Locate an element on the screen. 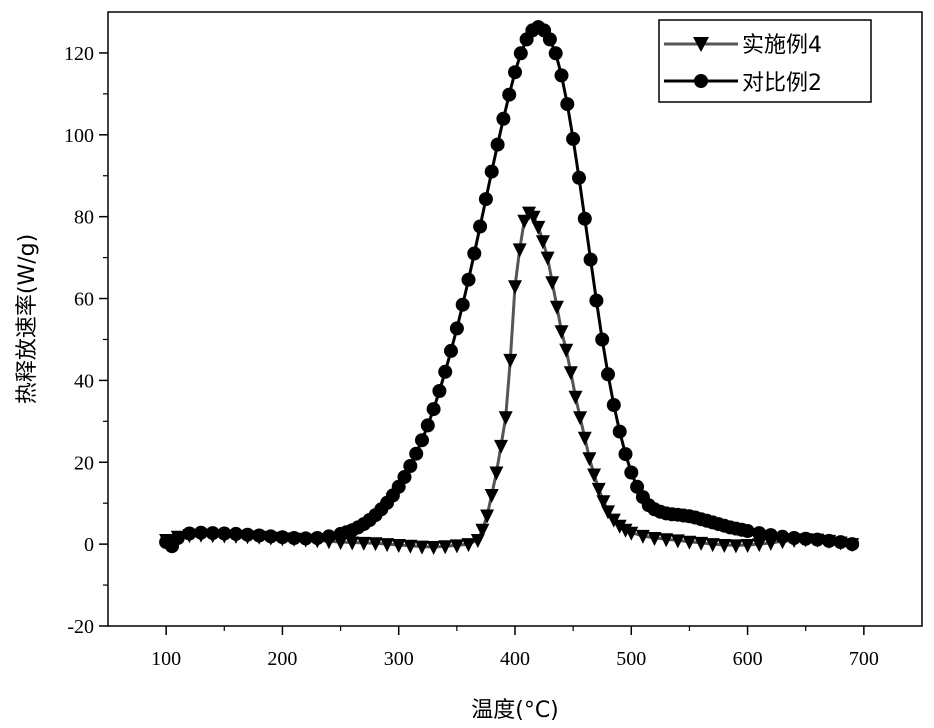  y-tick-label: 20 is located at coordinates (84, 463).